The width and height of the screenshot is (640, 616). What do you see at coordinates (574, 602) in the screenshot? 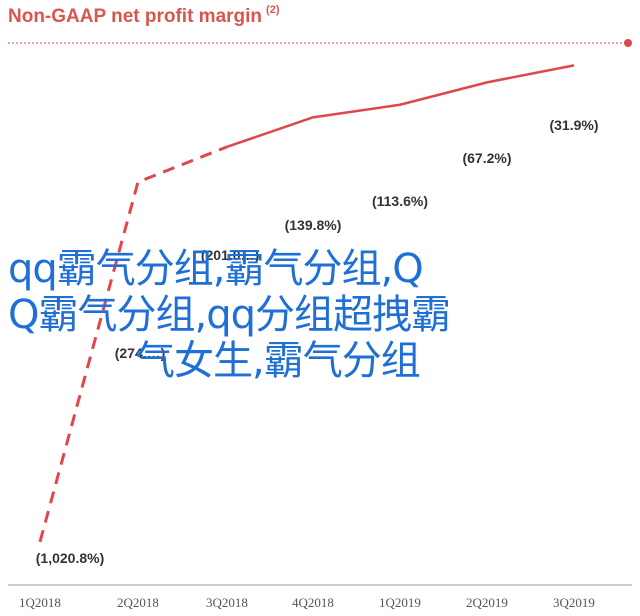
I see `x-tick-label: 3Q2019` at bounding box center [574, 602].